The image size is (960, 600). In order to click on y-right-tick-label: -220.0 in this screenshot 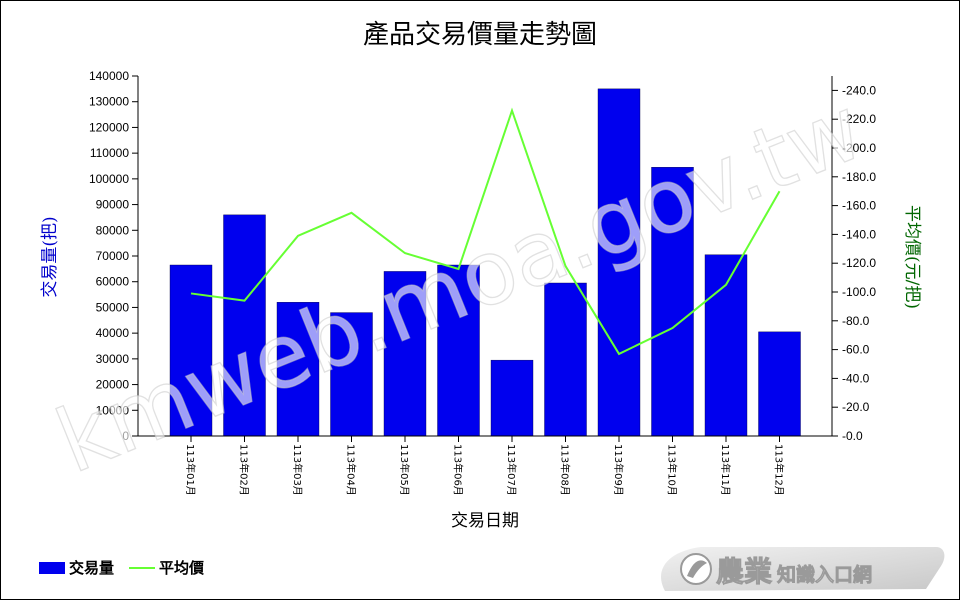, I will do `click(859, 119)`.